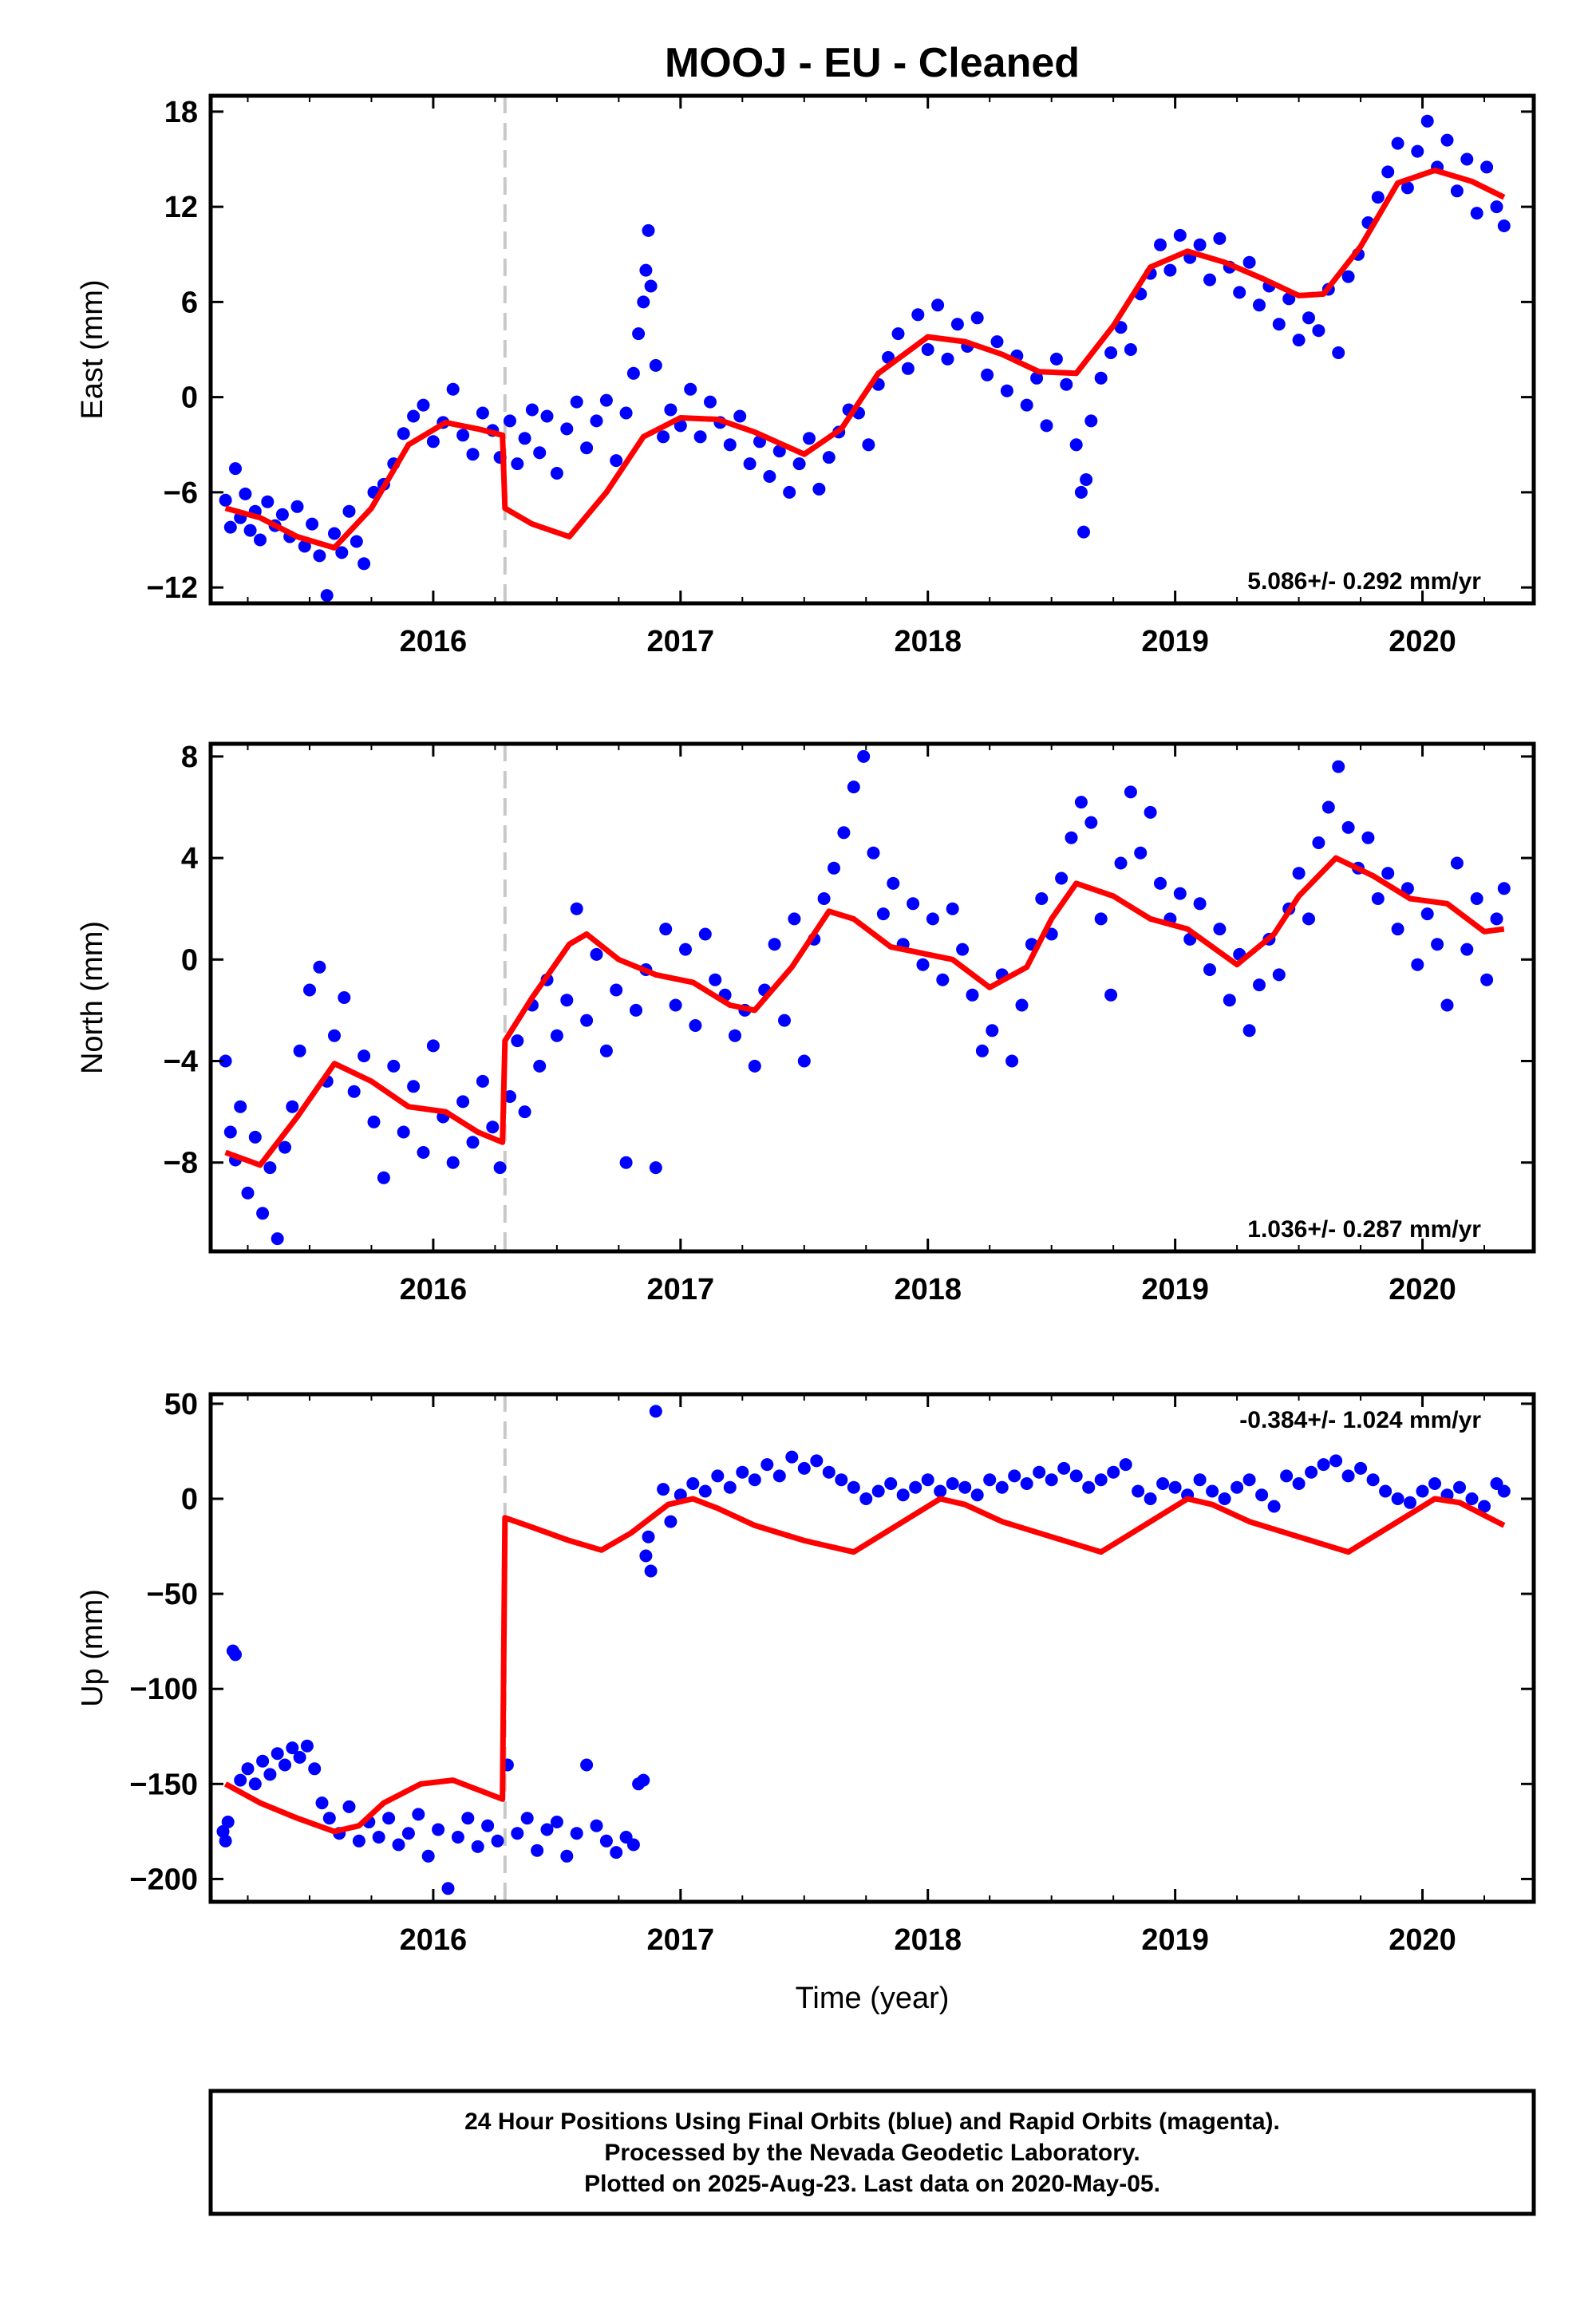  Describe the element at coordinates (1422, 1940) in the screenshot. I see `x-tick-label: 2020` at that location.